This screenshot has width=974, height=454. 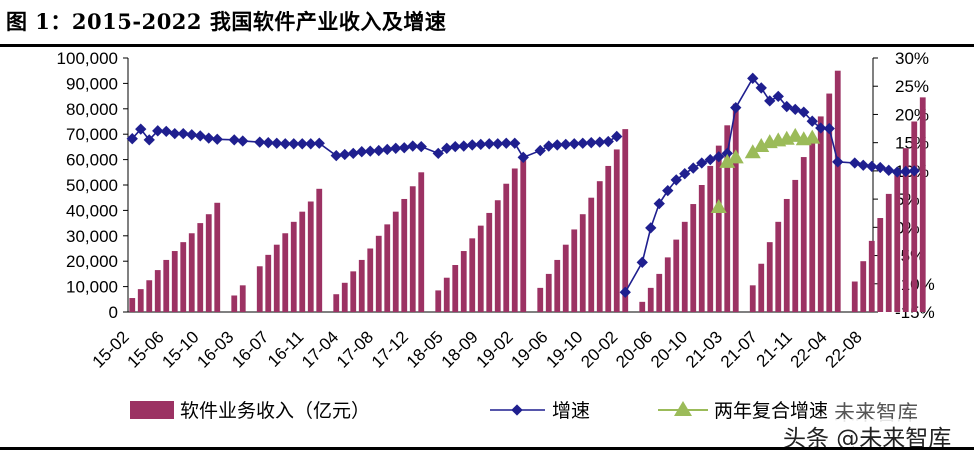 What do you see at coordinates (495, 349) in the screenshot?
I see `x-tick-label: 19-02` at bounding box center [495, 349].